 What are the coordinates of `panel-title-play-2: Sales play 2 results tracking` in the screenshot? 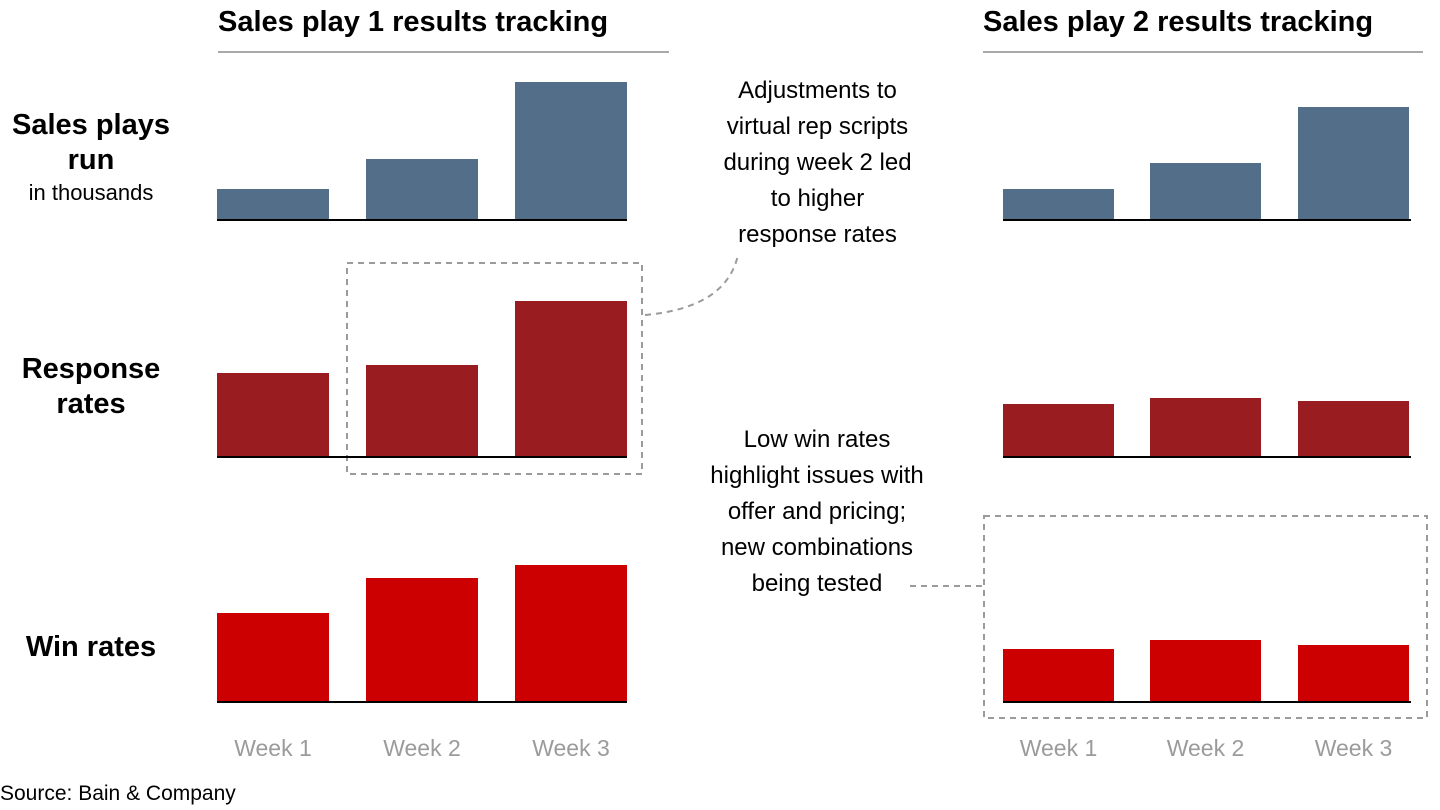 It's located at (1178, 22).